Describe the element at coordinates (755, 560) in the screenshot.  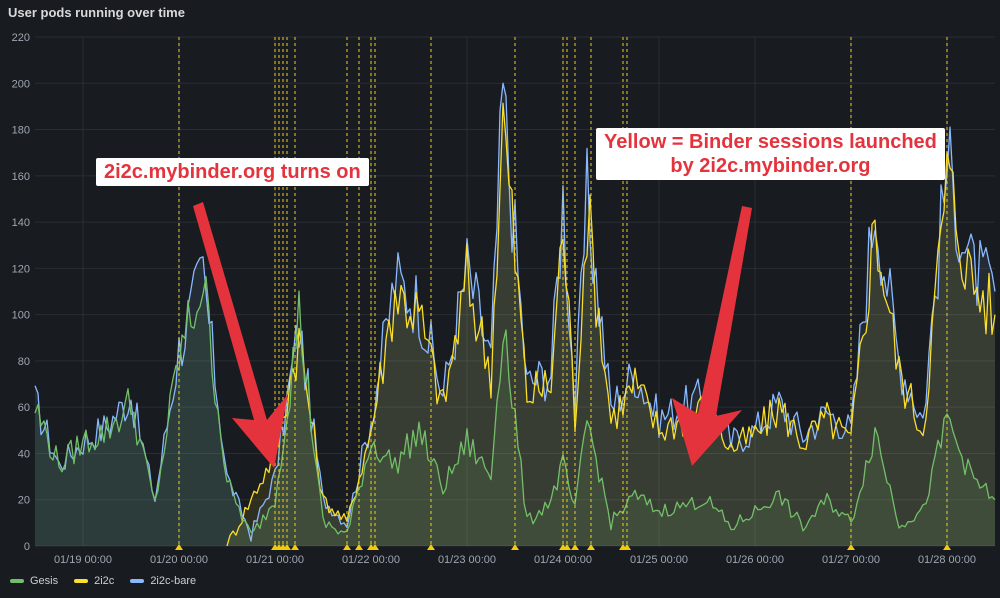
I see `x-tick-label: 01/26 00:00` at that location.